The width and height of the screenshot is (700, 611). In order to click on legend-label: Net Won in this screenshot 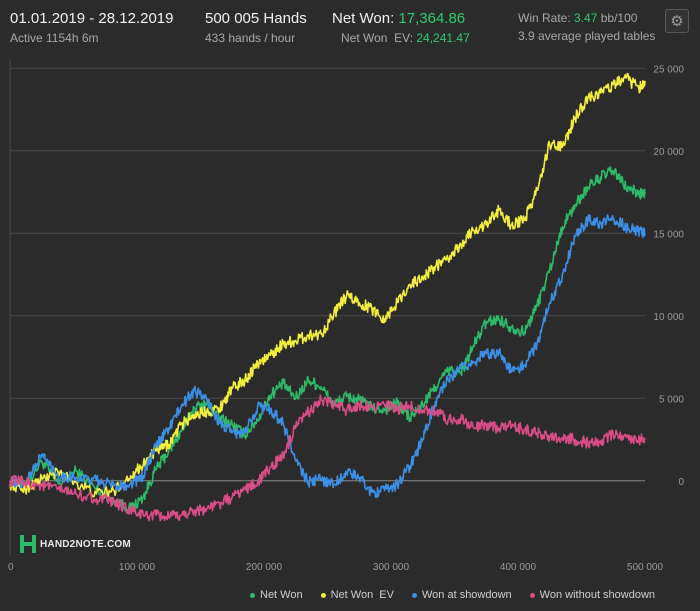, I will do `click(281, 595)`.